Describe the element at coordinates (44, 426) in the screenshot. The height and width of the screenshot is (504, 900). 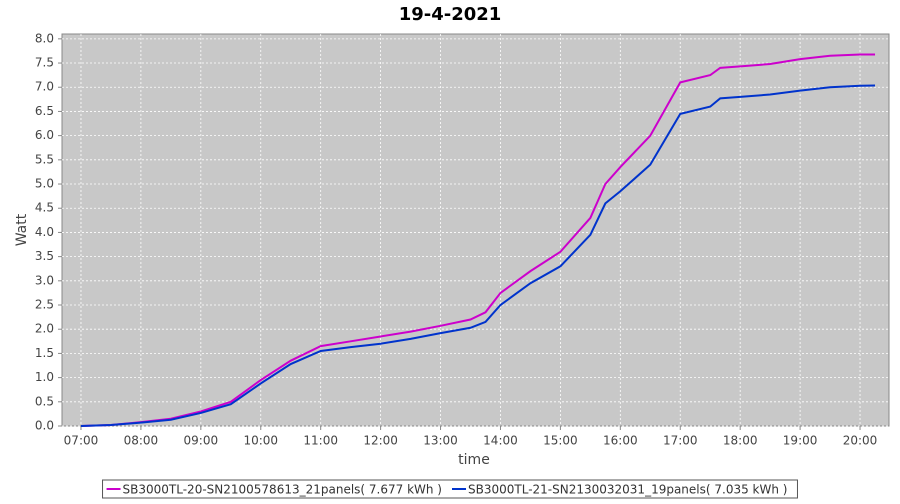
I see `y-tick-label: 0.0` at that location.